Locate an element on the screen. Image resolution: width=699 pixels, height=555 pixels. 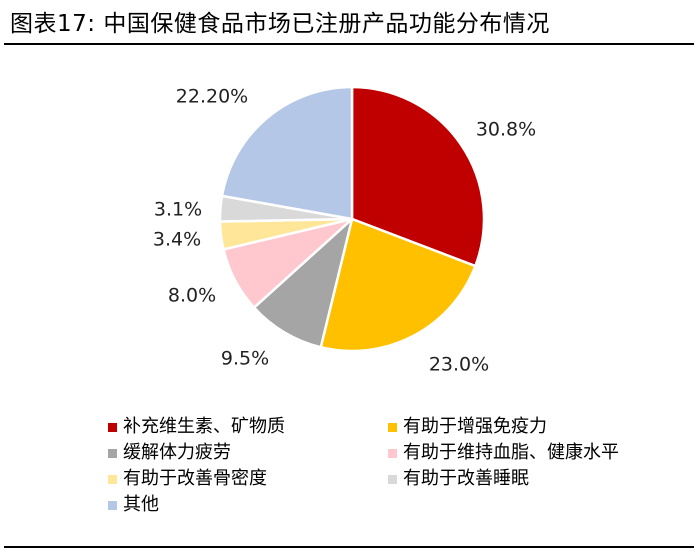
legend-item: 有助于改善骨密度 is located at coordinates (187, 479).